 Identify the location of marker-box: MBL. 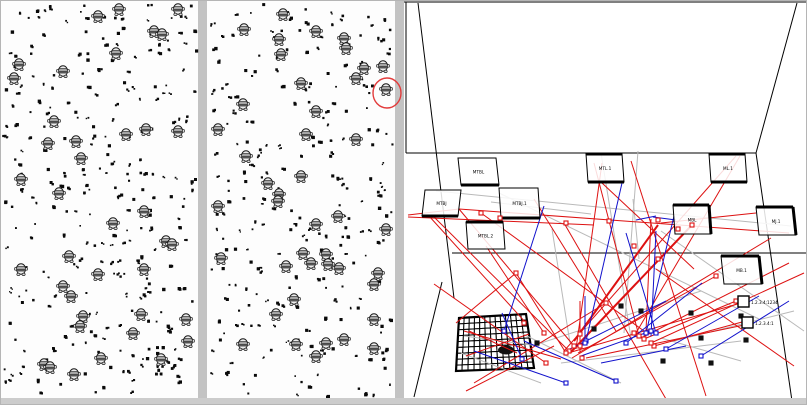
(692, 219).